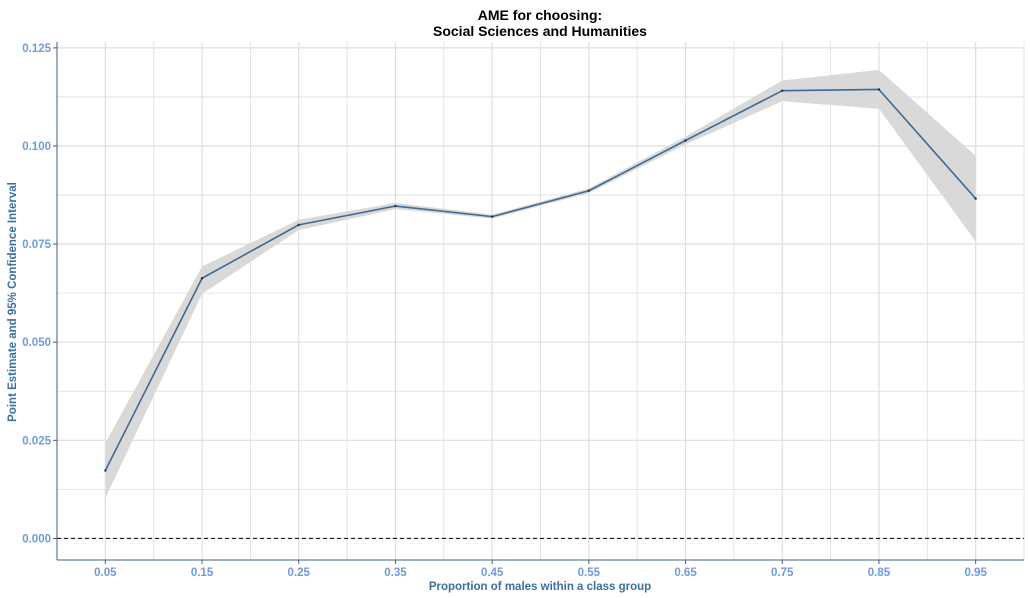 The height and width of the screenshot is (598, 1030). I want to click on x-tick-label: 0.35, so click(395, 573).